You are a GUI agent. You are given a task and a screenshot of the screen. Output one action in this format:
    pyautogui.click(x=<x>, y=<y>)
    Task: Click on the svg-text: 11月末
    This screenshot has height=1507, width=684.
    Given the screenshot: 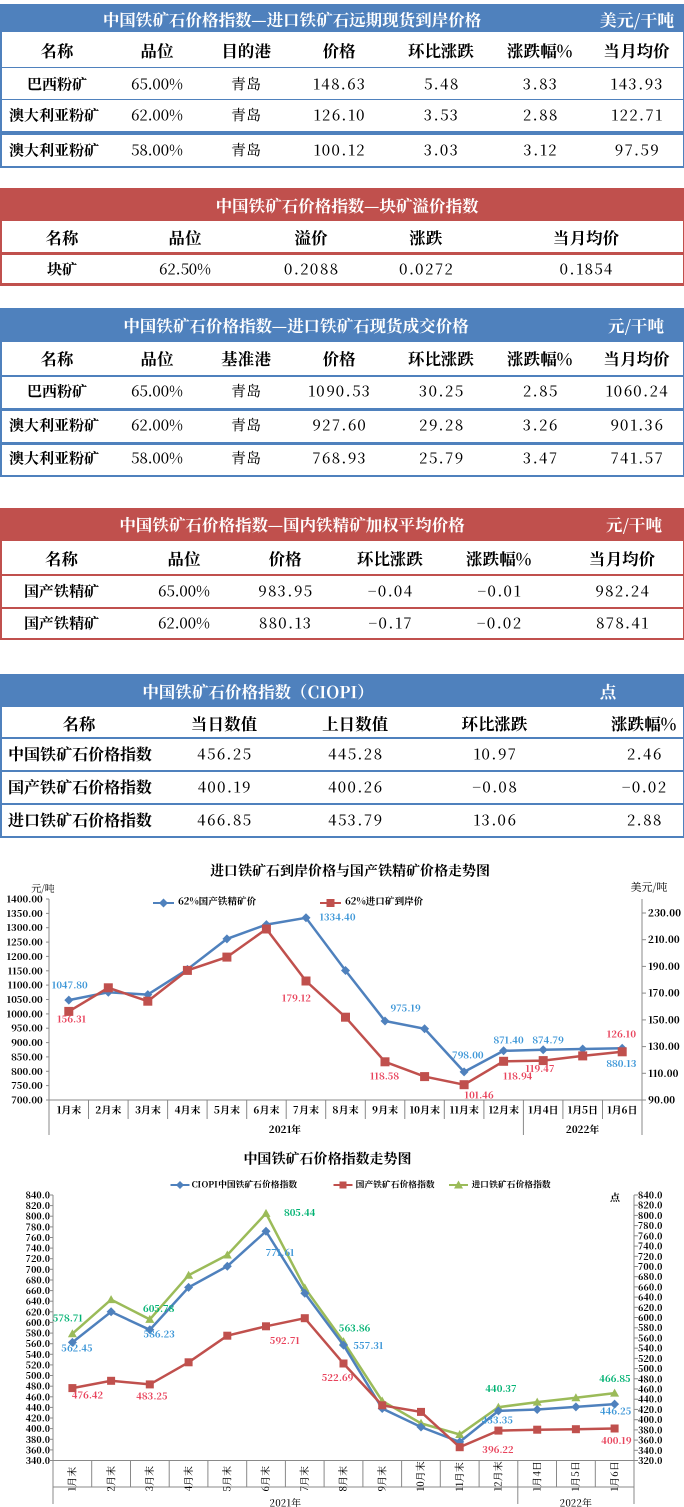 What is the action you would take?
    pyautogui.click(x=458, y=1476)
    